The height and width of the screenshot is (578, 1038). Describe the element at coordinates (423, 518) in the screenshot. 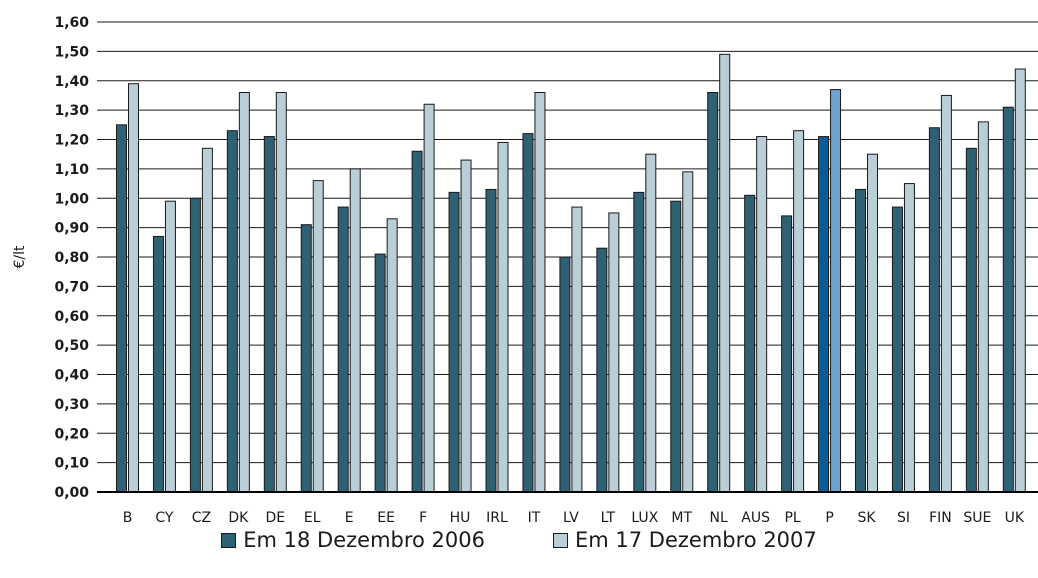

I see `x-tick-label: F` at that location.